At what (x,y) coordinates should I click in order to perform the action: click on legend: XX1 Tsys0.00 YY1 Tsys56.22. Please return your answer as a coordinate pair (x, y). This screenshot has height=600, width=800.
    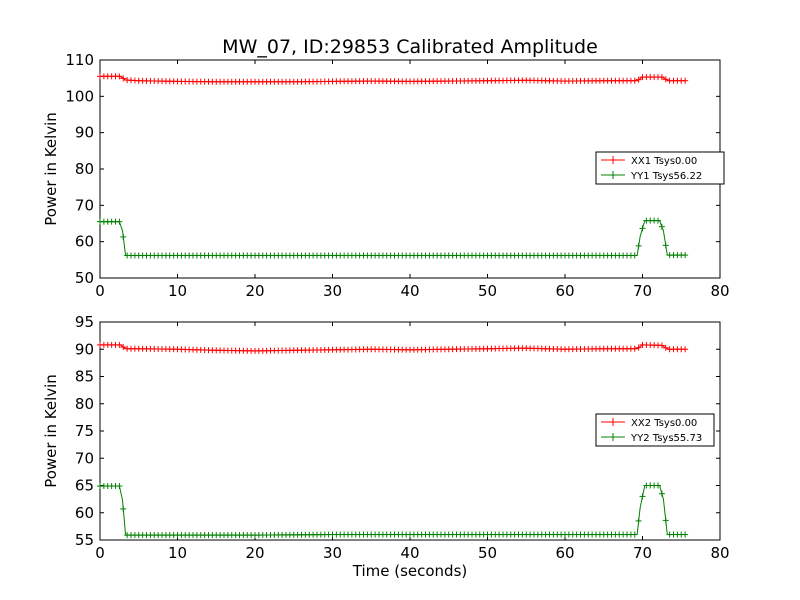
    Looking at the image, I should click on (660, 168).